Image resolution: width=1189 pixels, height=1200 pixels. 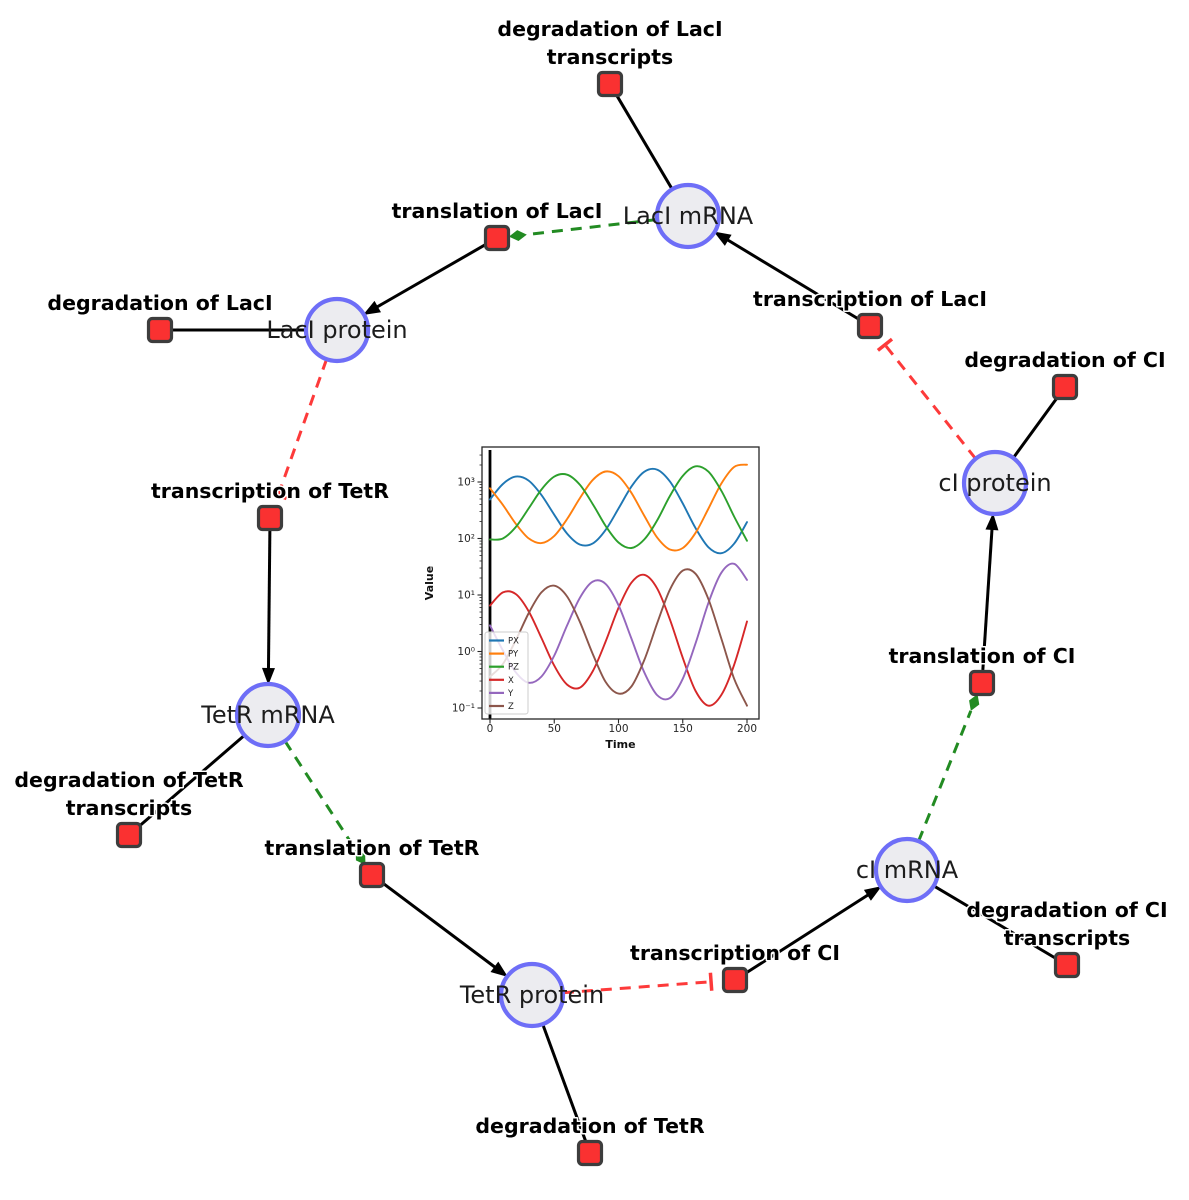 I want to click on edge-production-transcription-tetr-to-tetr-mrna, so click(x=268, y=608).